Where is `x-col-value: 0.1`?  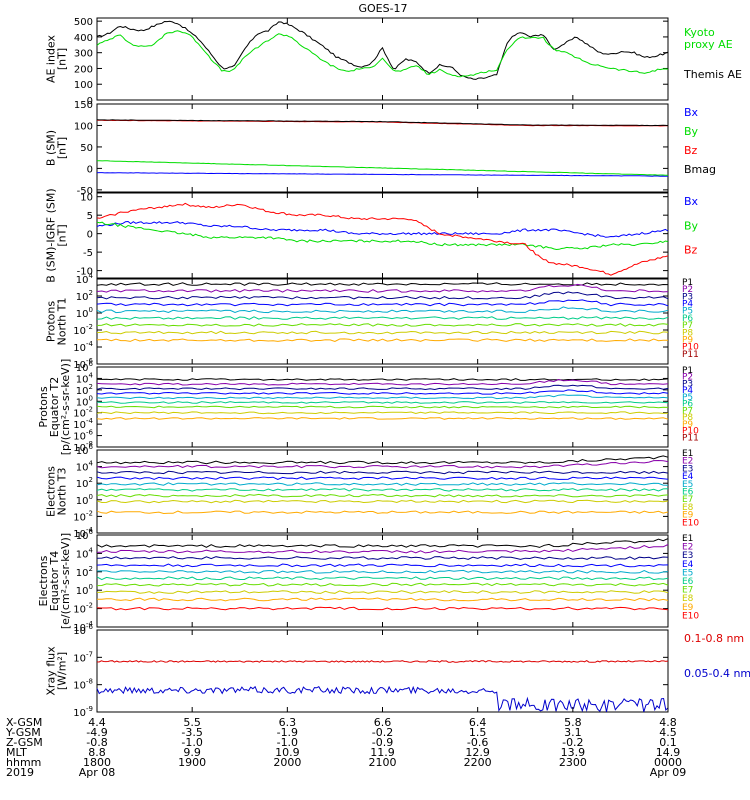
x-col-value: 0.1 is located at coordinates (668, 742).